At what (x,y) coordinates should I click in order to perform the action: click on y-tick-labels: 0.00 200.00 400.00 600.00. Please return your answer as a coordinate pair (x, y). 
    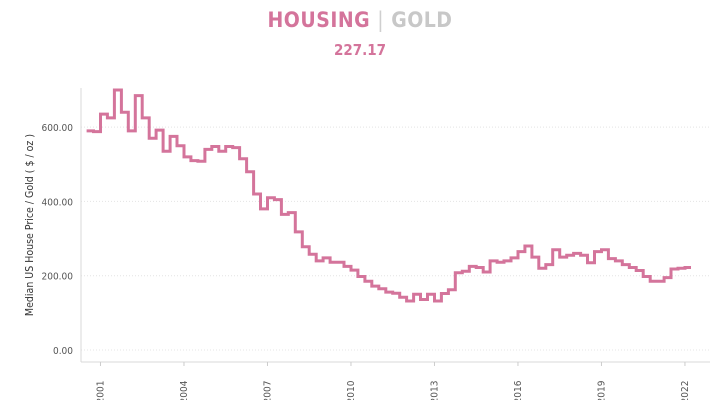
    Looking at the image, I should click on (58, 240).